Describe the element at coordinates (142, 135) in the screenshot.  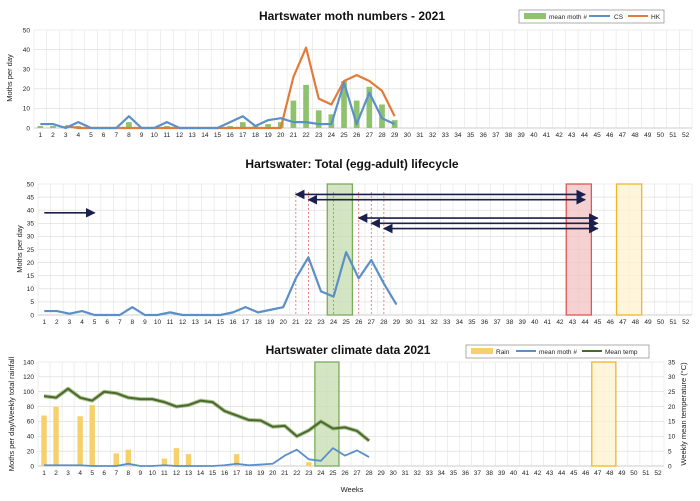
I see `c1-xtick: 9` at that location.